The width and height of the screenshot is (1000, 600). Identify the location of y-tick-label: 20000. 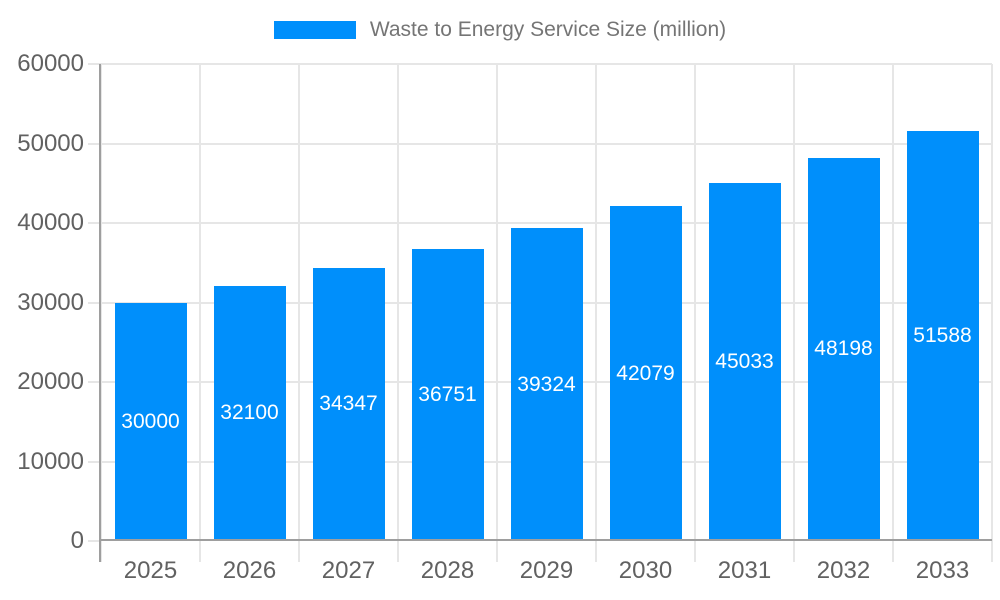
(50, 381).